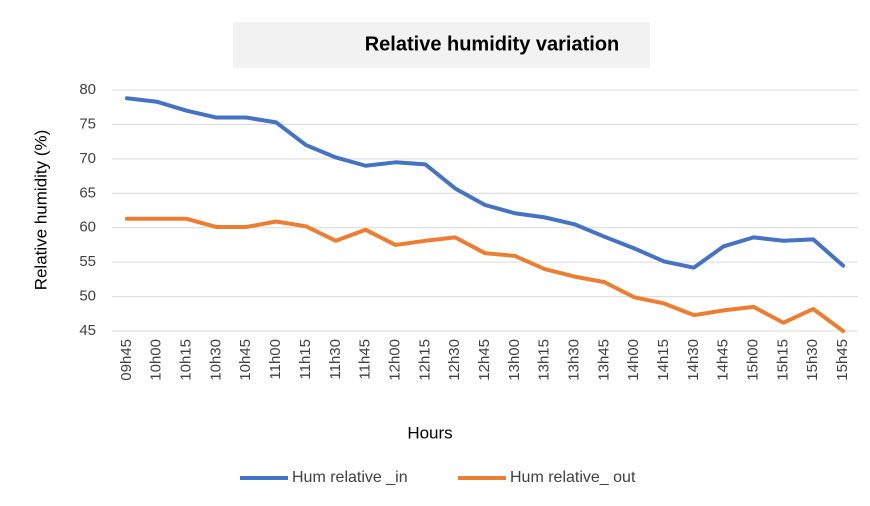 Image resolution: width=870 pixels, height=506 pixels. Describe the element at coordinates (87, 261) in the screenshot. I see `y-tick-label: 55` at that location.